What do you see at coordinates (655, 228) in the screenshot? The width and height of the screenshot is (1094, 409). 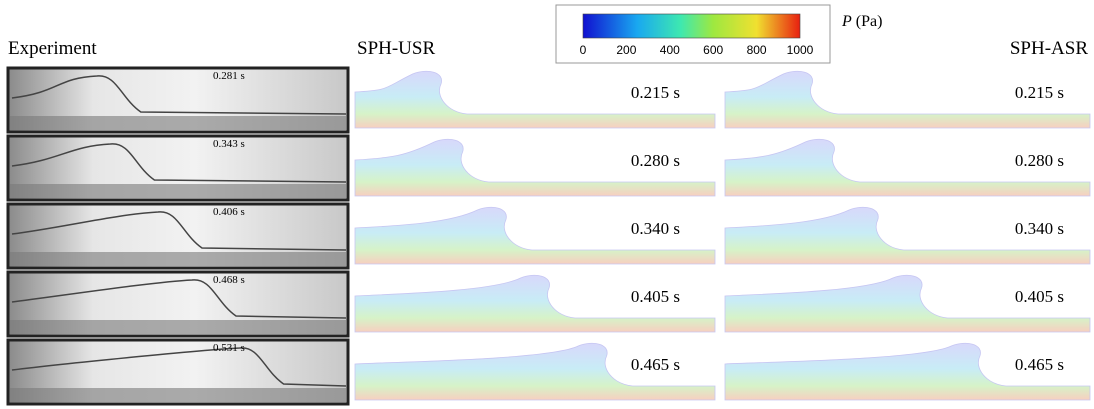 I see `time-usr: 0.340 s` at bounding box center [655, 228].